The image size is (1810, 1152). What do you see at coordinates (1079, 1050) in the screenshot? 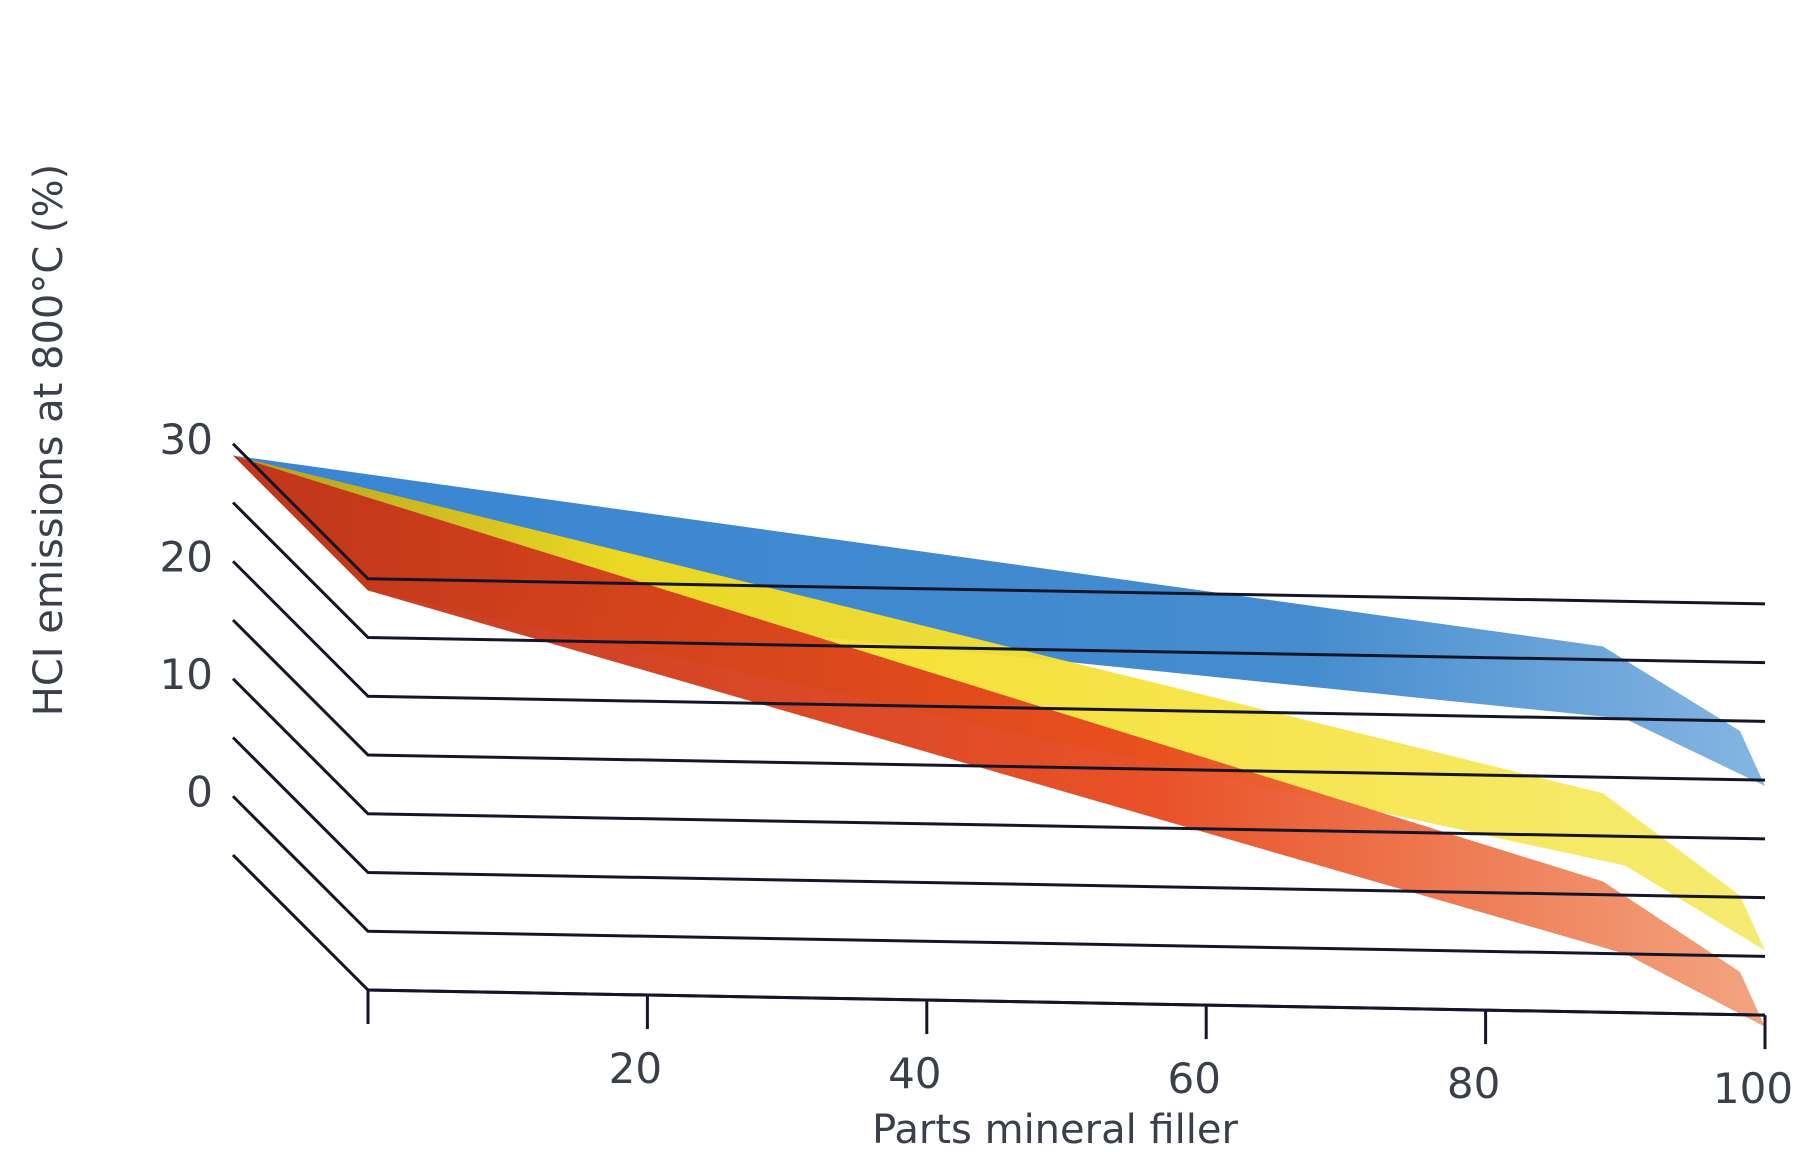
I see `x-axis: 20 40 60 80 100` at bounding box center [1079, 1050].